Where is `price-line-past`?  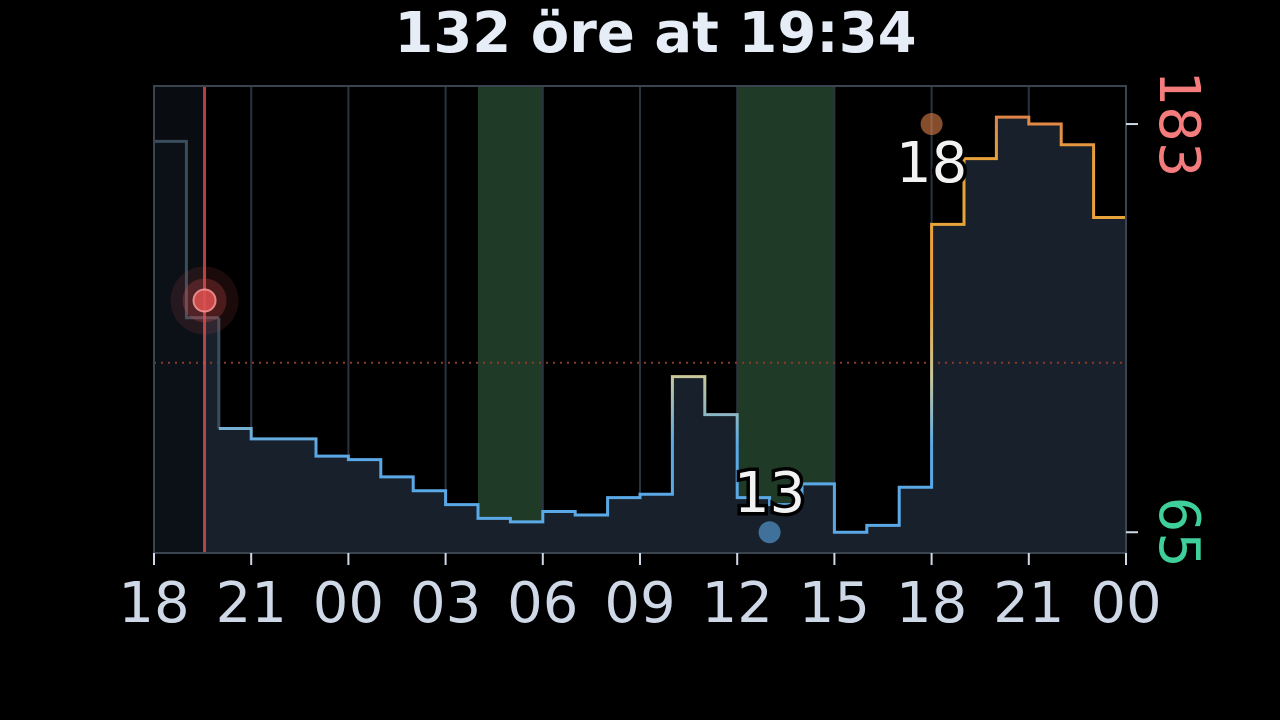 price-line-past is located at coordinates (186, 229).